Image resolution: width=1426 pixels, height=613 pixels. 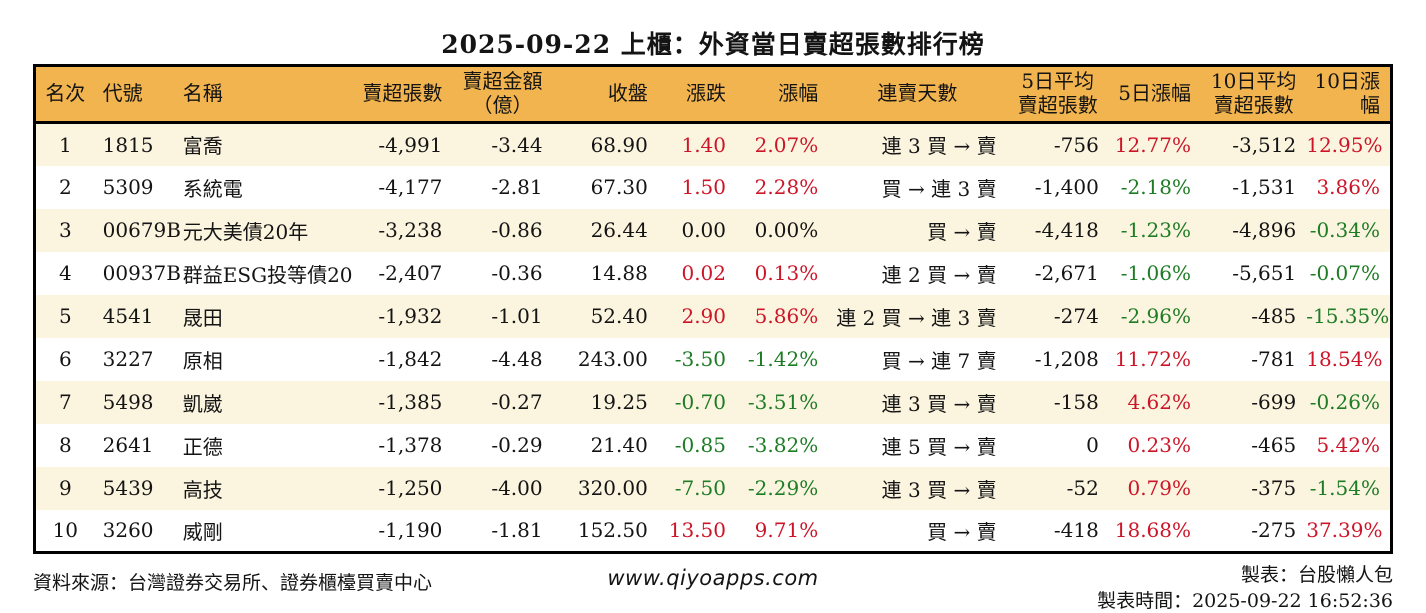 I want to click on cell-rank: 5, so click(x=65, y=316).